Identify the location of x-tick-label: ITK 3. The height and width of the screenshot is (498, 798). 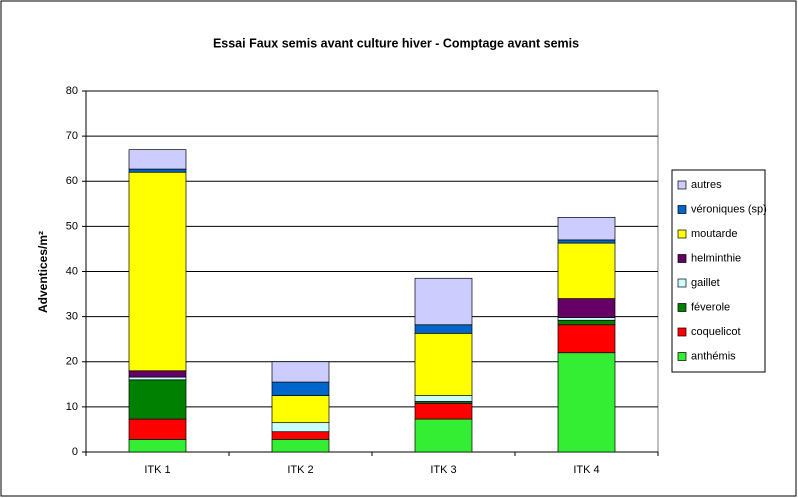
(443, 470).